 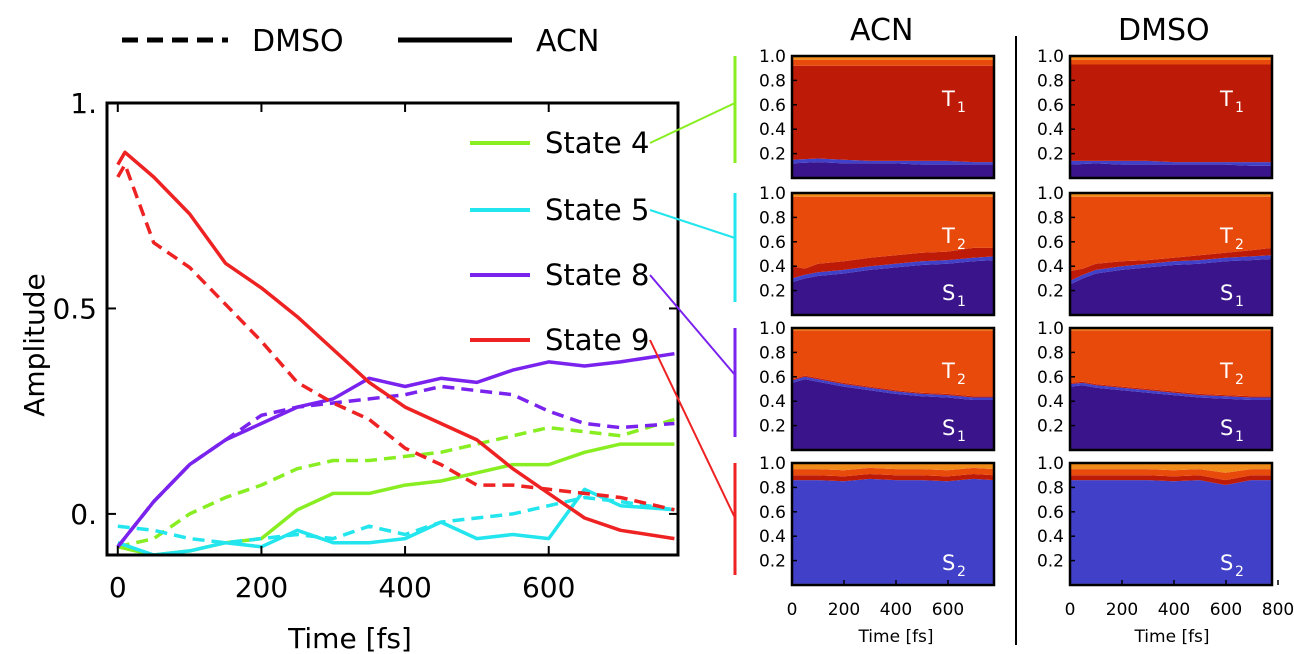 I want to click on dmso-style-label: DMSO, so click(x=298, y=41).